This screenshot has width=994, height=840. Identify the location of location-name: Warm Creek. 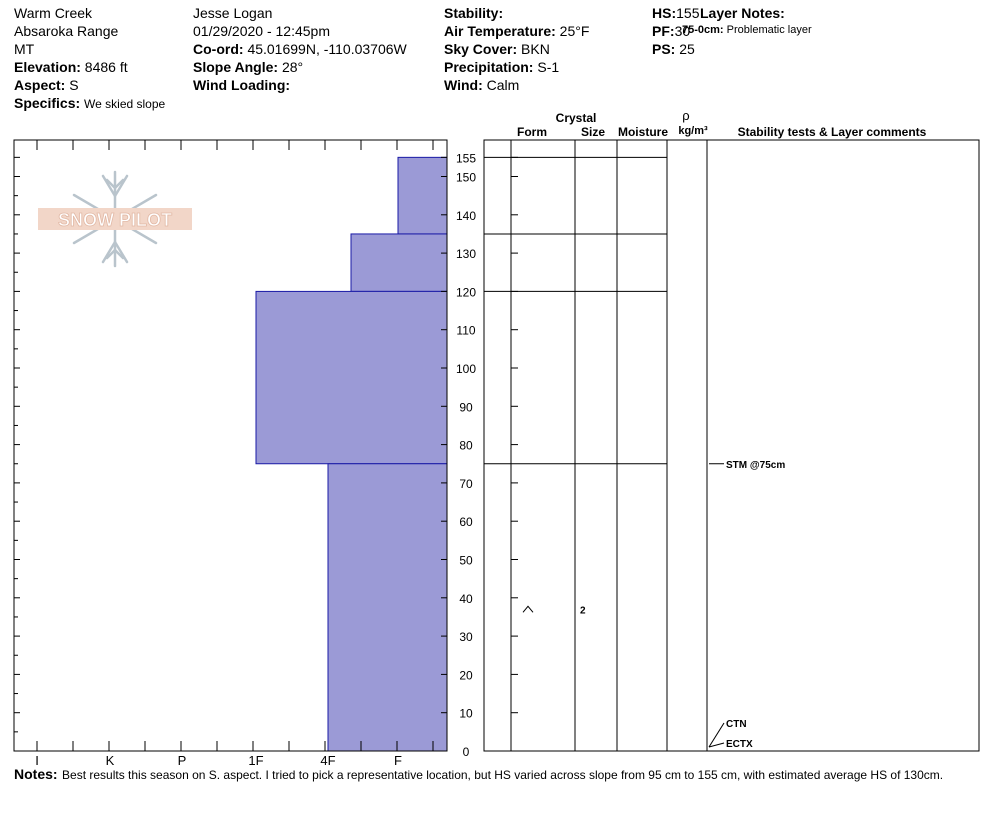
(53, 13).